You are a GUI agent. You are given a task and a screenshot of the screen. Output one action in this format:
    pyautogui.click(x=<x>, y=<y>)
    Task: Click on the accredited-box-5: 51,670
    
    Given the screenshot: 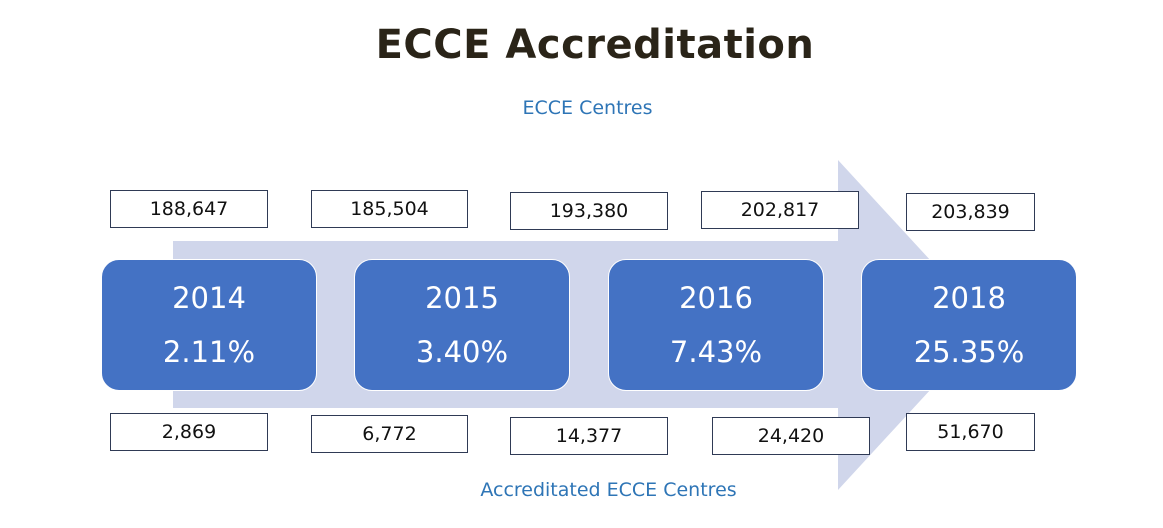 What is the action you would take?
    pyautogui.click(x=970, y=432)
    